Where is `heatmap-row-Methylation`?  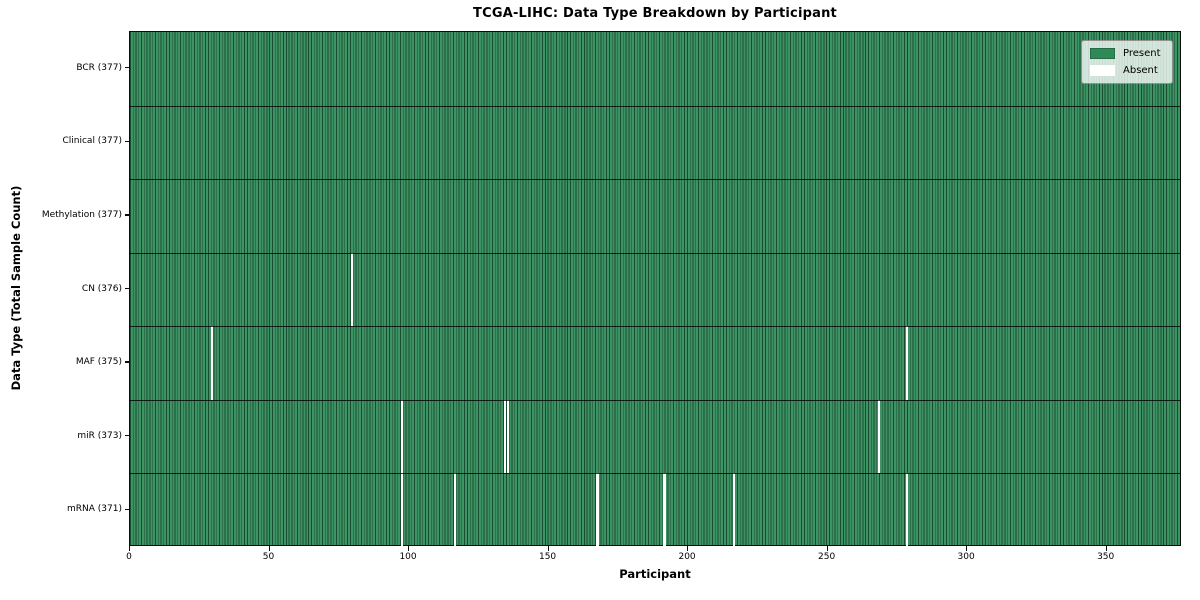
heatmap-row-Methylation is located at coordinates (655, 216).